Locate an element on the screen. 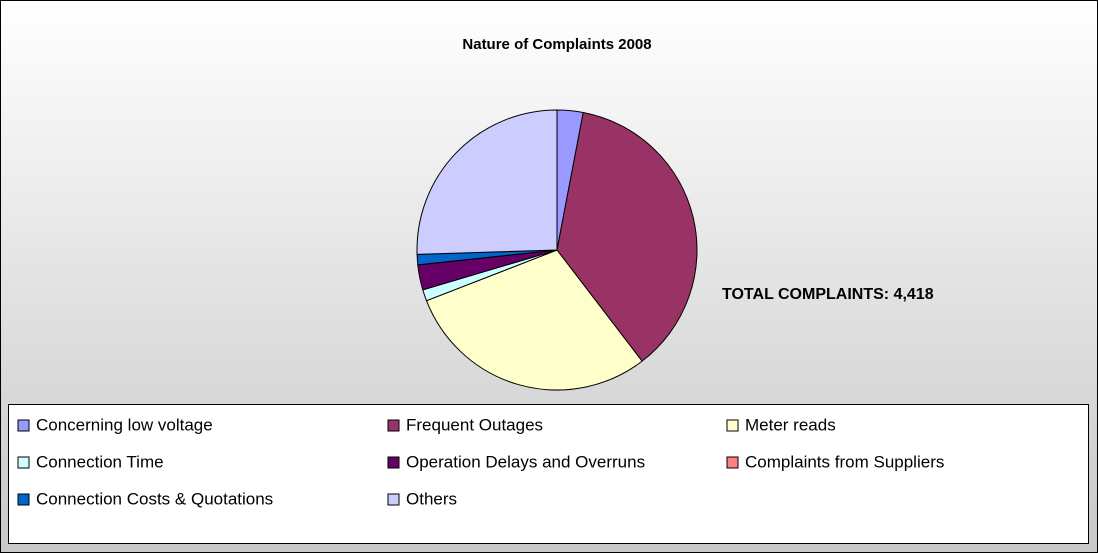 The height and width of the screenshot is (553, 1098). annotation: TOTAL COMPLAINTS: 4,418 is located at coordinates (828, 294).